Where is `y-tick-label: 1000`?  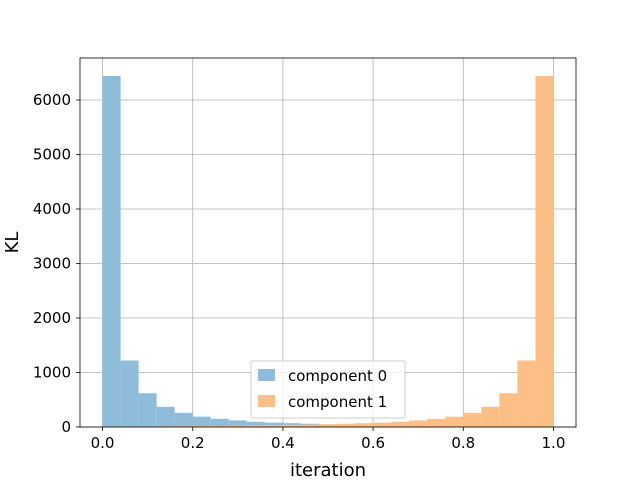
y-tick-label: 1000 is located at coordinates (52, 372).